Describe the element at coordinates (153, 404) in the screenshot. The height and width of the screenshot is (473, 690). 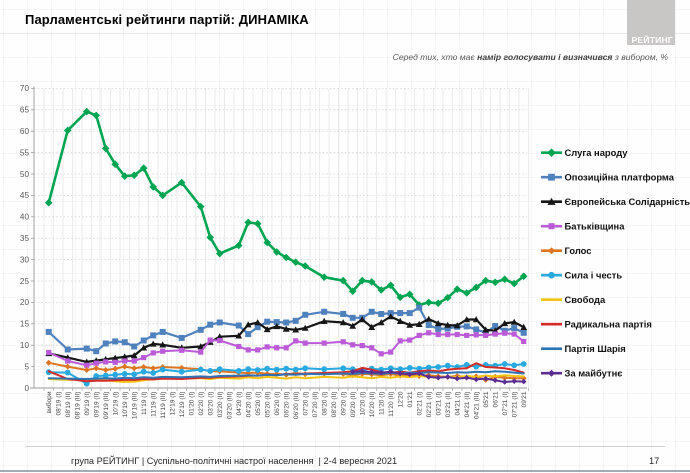
I see `svg-text: 11'19 (II)` at that location.